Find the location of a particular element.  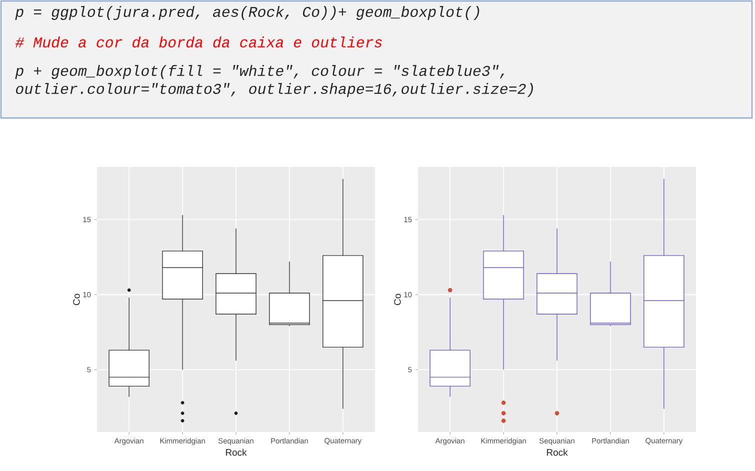

text: # Mude a cor da borda da caixa e outliers is located at coordinates (198, 42).